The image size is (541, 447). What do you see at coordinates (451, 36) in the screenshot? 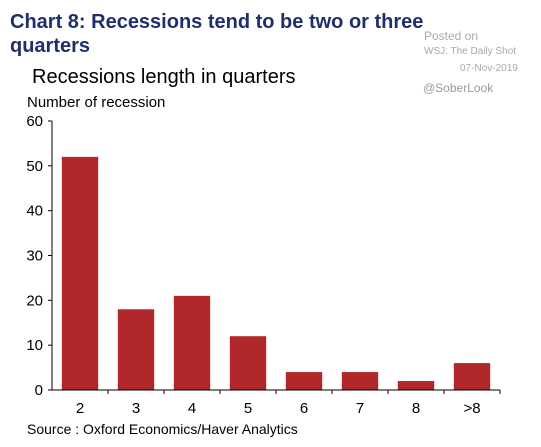
I see `watermark-posted: Posted on` at bounding box center [451, 36].